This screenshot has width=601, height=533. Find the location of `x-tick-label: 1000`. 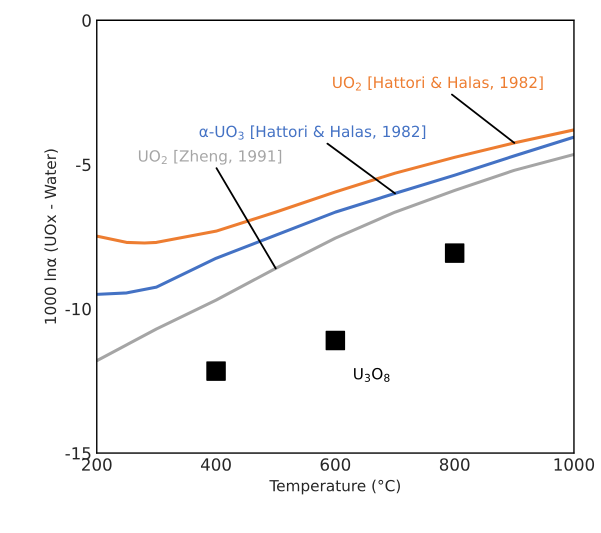

x-tick-label: 1000 is located at coordinates (574, 464).